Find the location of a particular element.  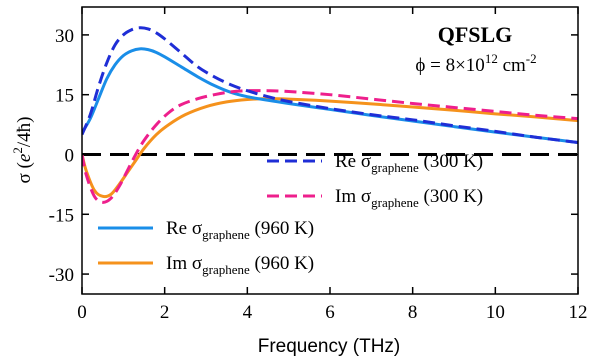

legend-entry-re-960: Re σgraphene (960 K) is located at coordinates (206, 230).